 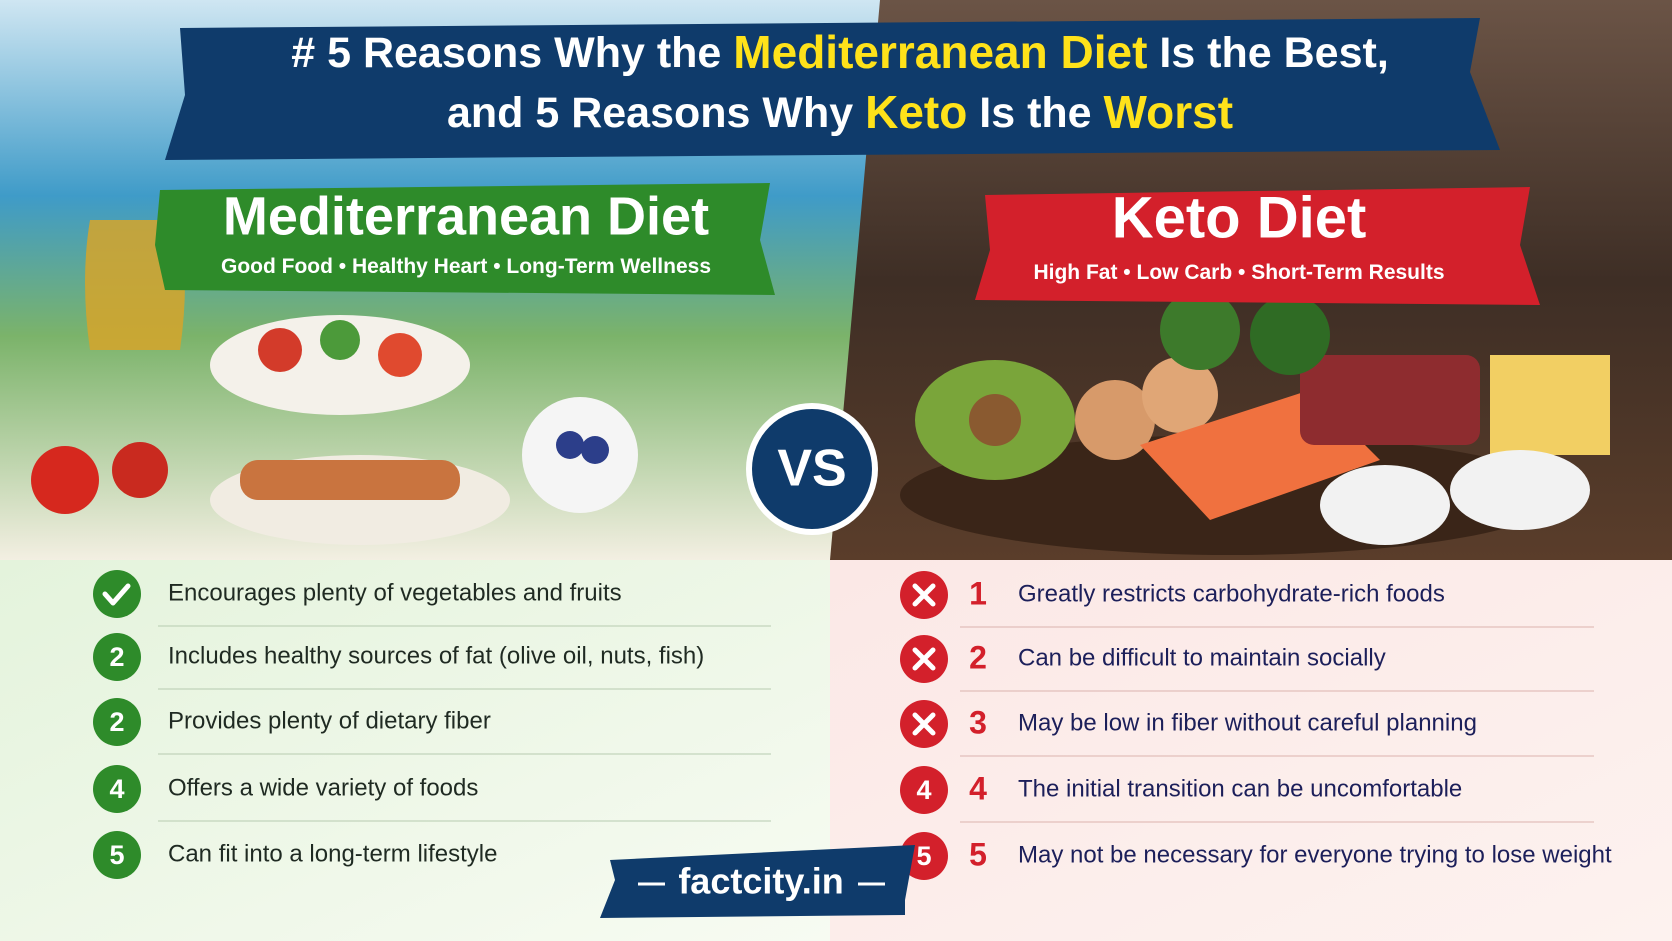 I want to click on title-banner, so click(x=832, y=89).